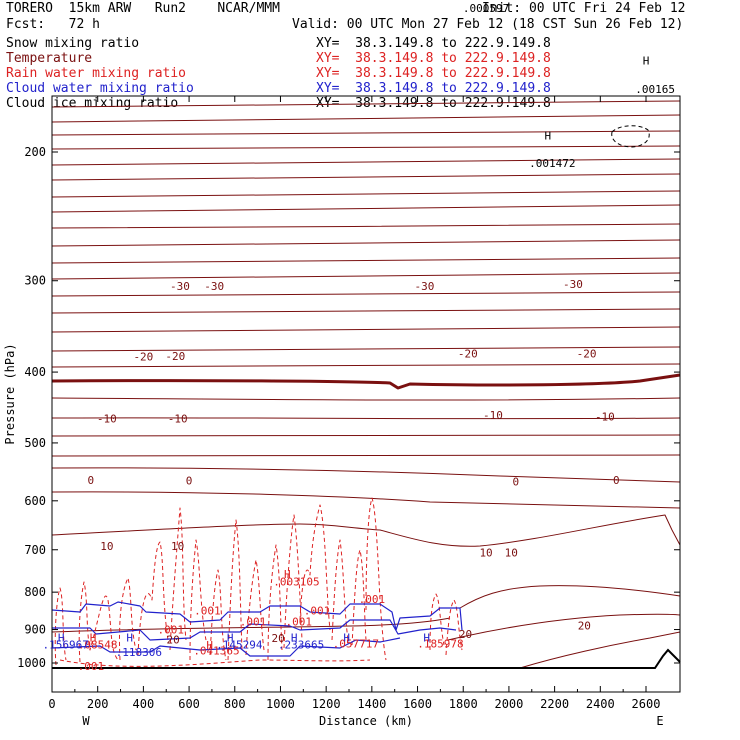  I want to click on x-tick-label: 600, so click(189, 704).